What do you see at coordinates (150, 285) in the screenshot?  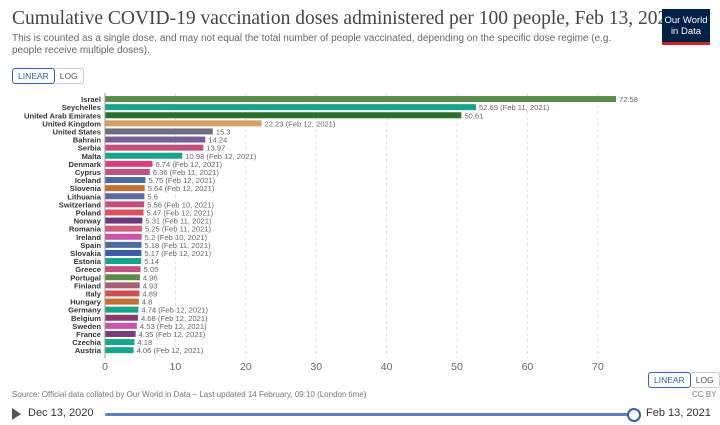 I see `value-label: 4.93` at bounding box center [150, 285].